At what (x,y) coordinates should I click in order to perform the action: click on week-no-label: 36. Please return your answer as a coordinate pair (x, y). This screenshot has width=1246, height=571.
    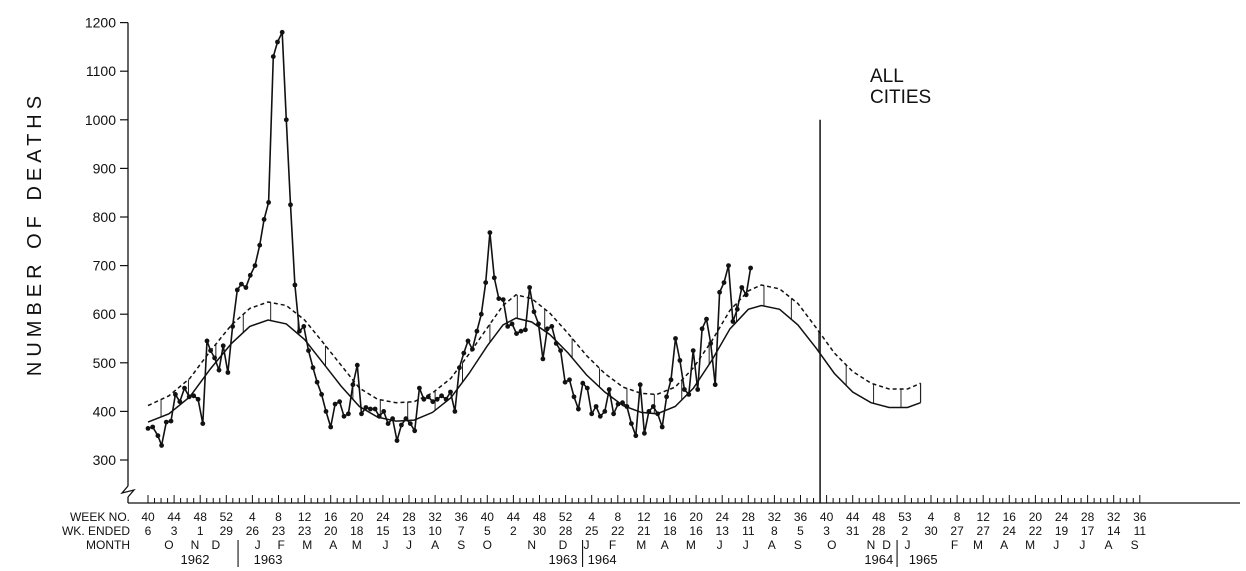
    Looking at the image, I should click on (462, 517).